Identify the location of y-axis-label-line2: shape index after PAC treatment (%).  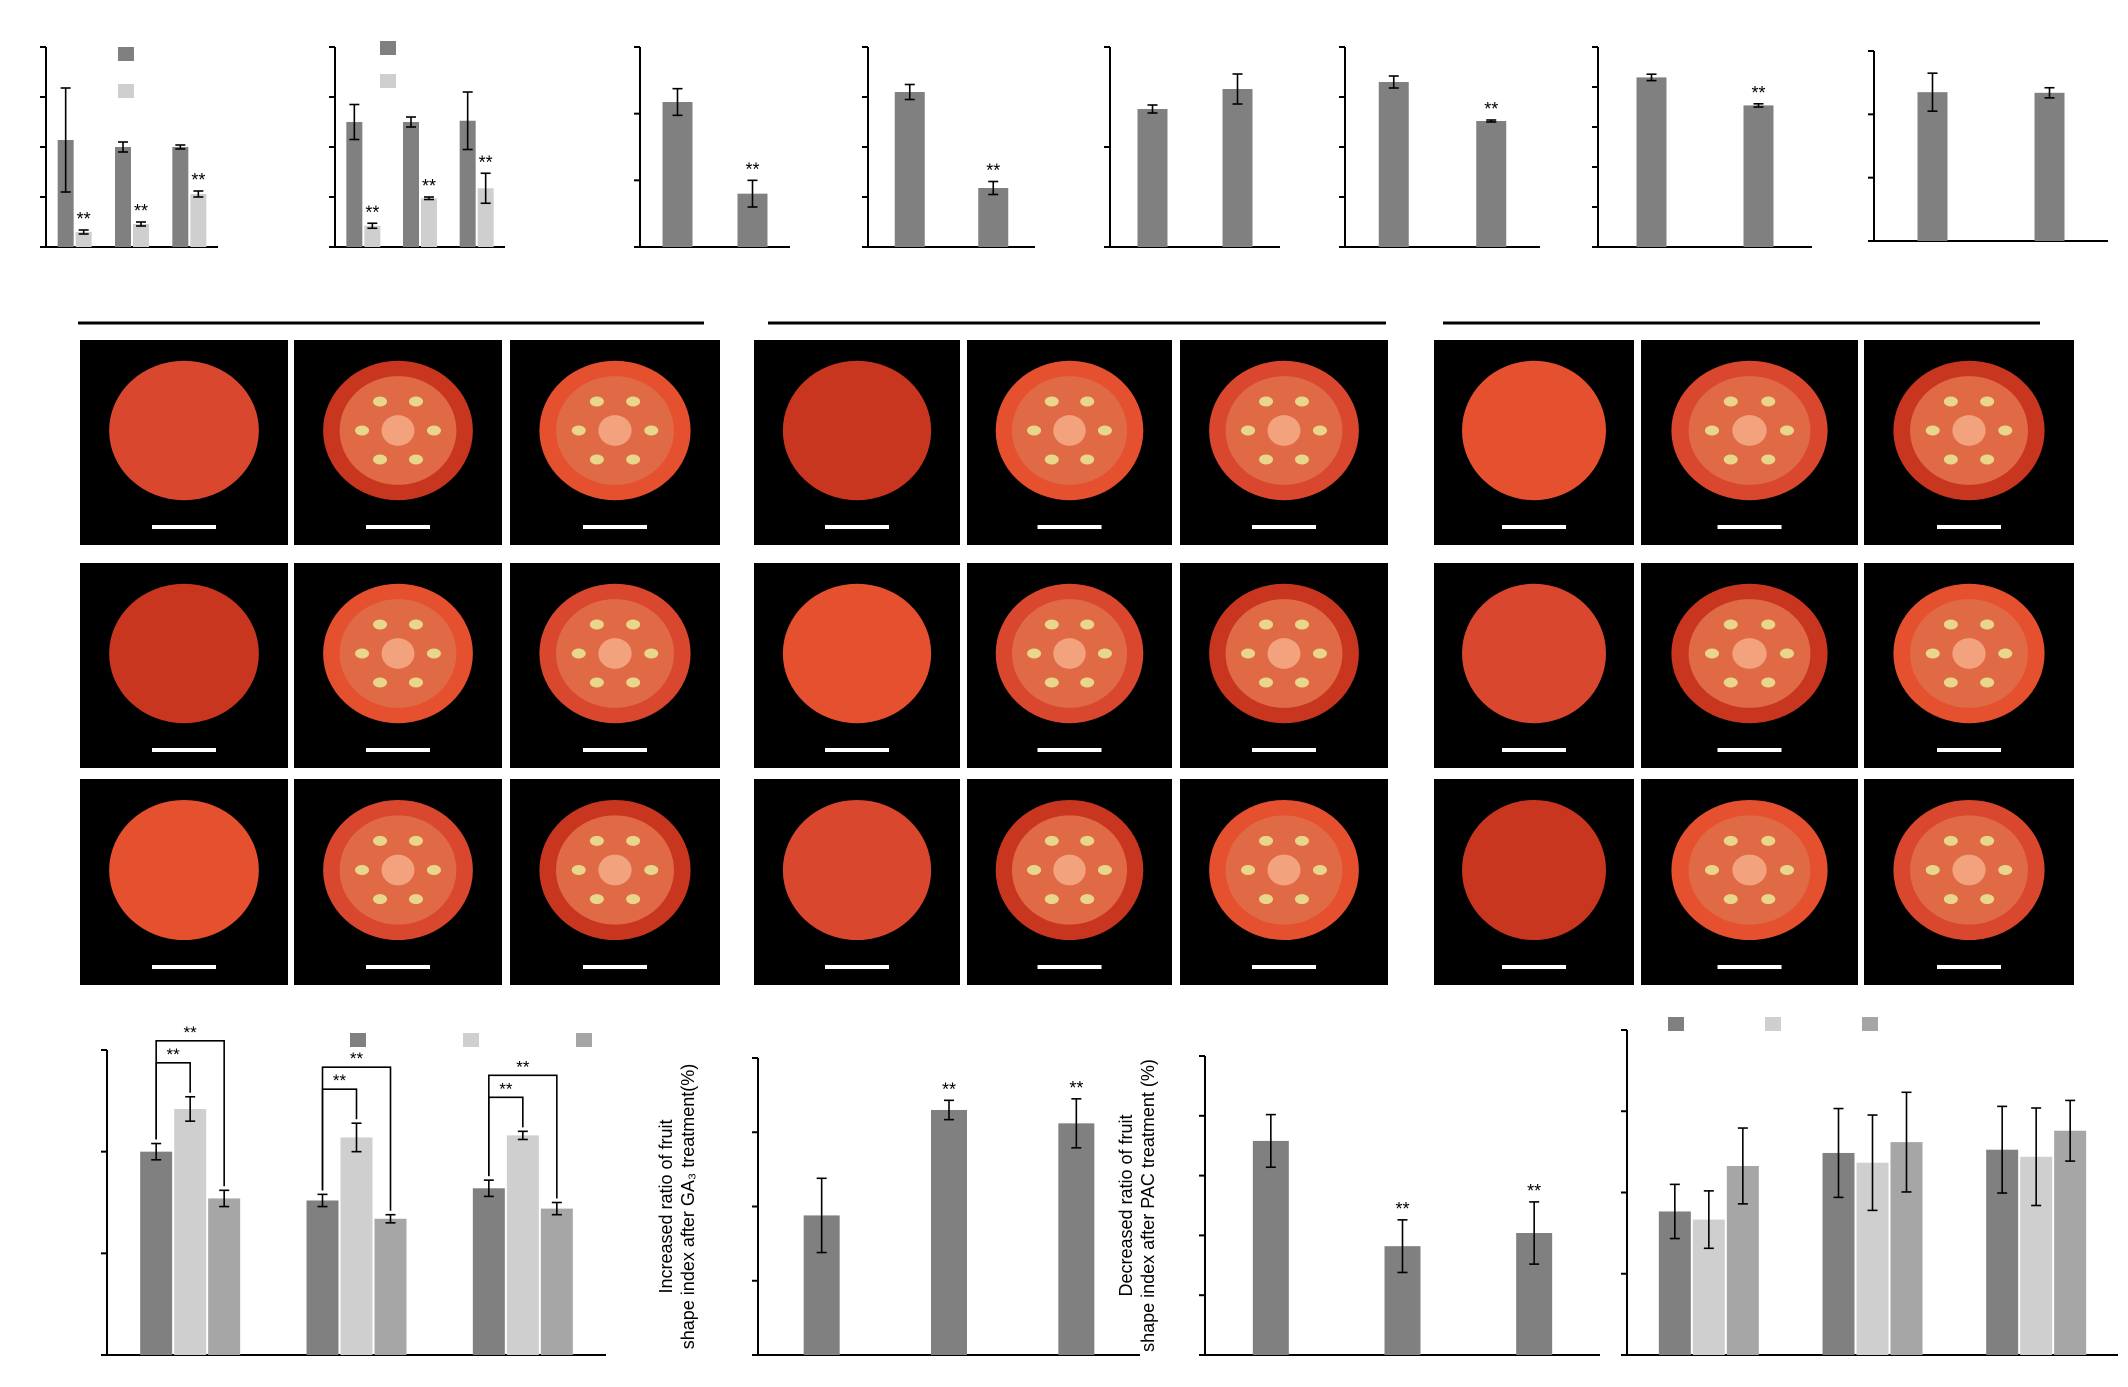
(1148, 1205).